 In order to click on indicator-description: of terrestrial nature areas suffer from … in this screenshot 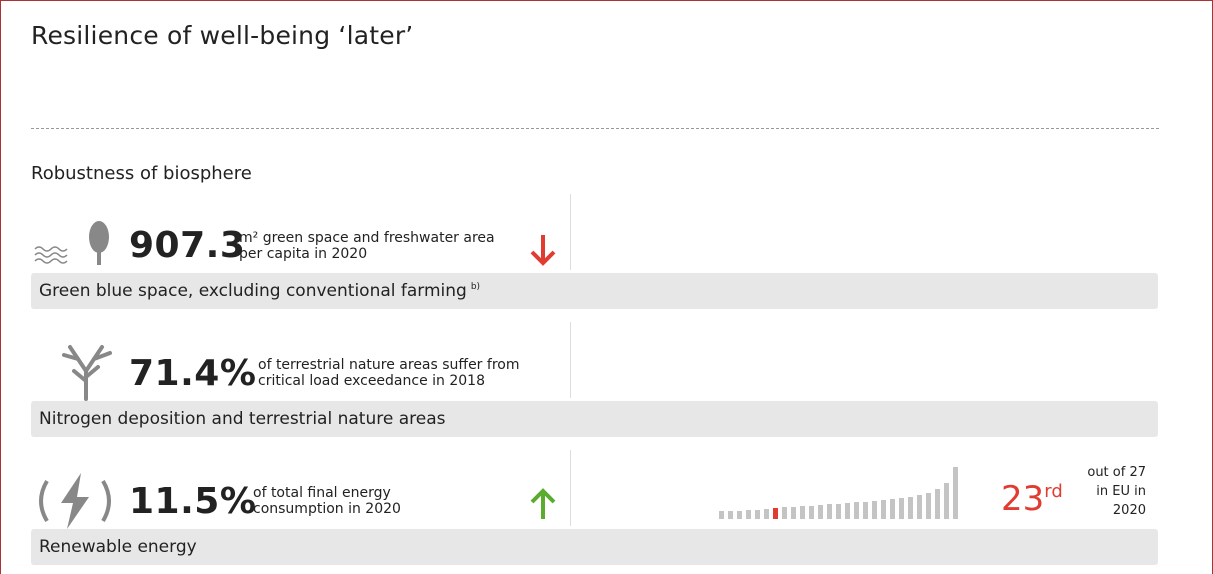, I will do `click(389, 373)`.